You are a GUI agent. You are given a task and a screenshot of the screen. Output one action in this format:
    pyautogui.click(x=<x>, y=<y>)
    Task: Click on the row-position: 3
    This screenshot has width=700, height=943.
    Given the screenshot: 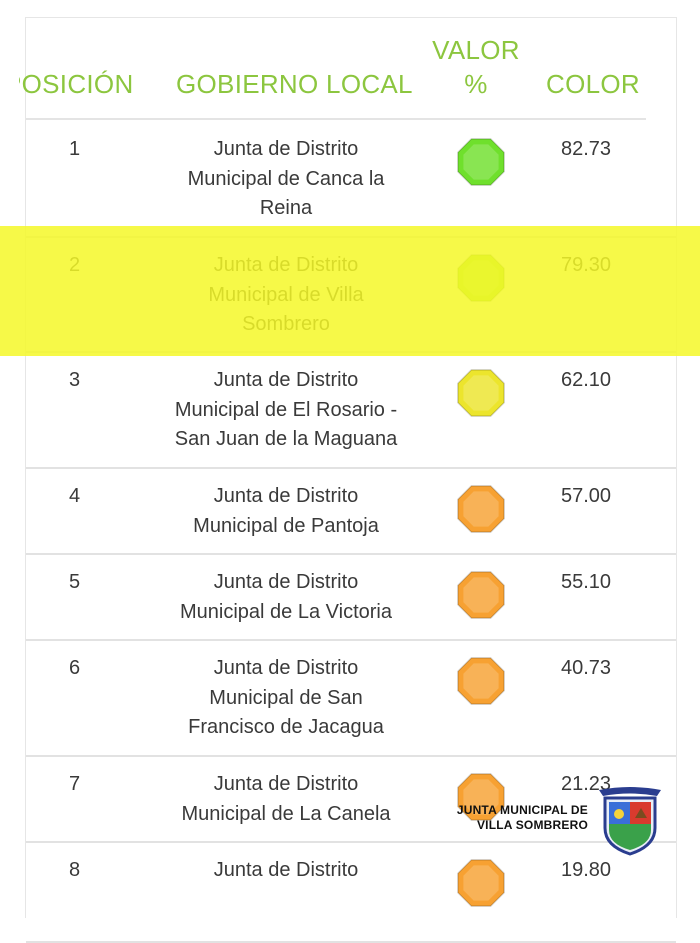 What is the action you would take?
    pyautogui.click(x=75, y=380)
    